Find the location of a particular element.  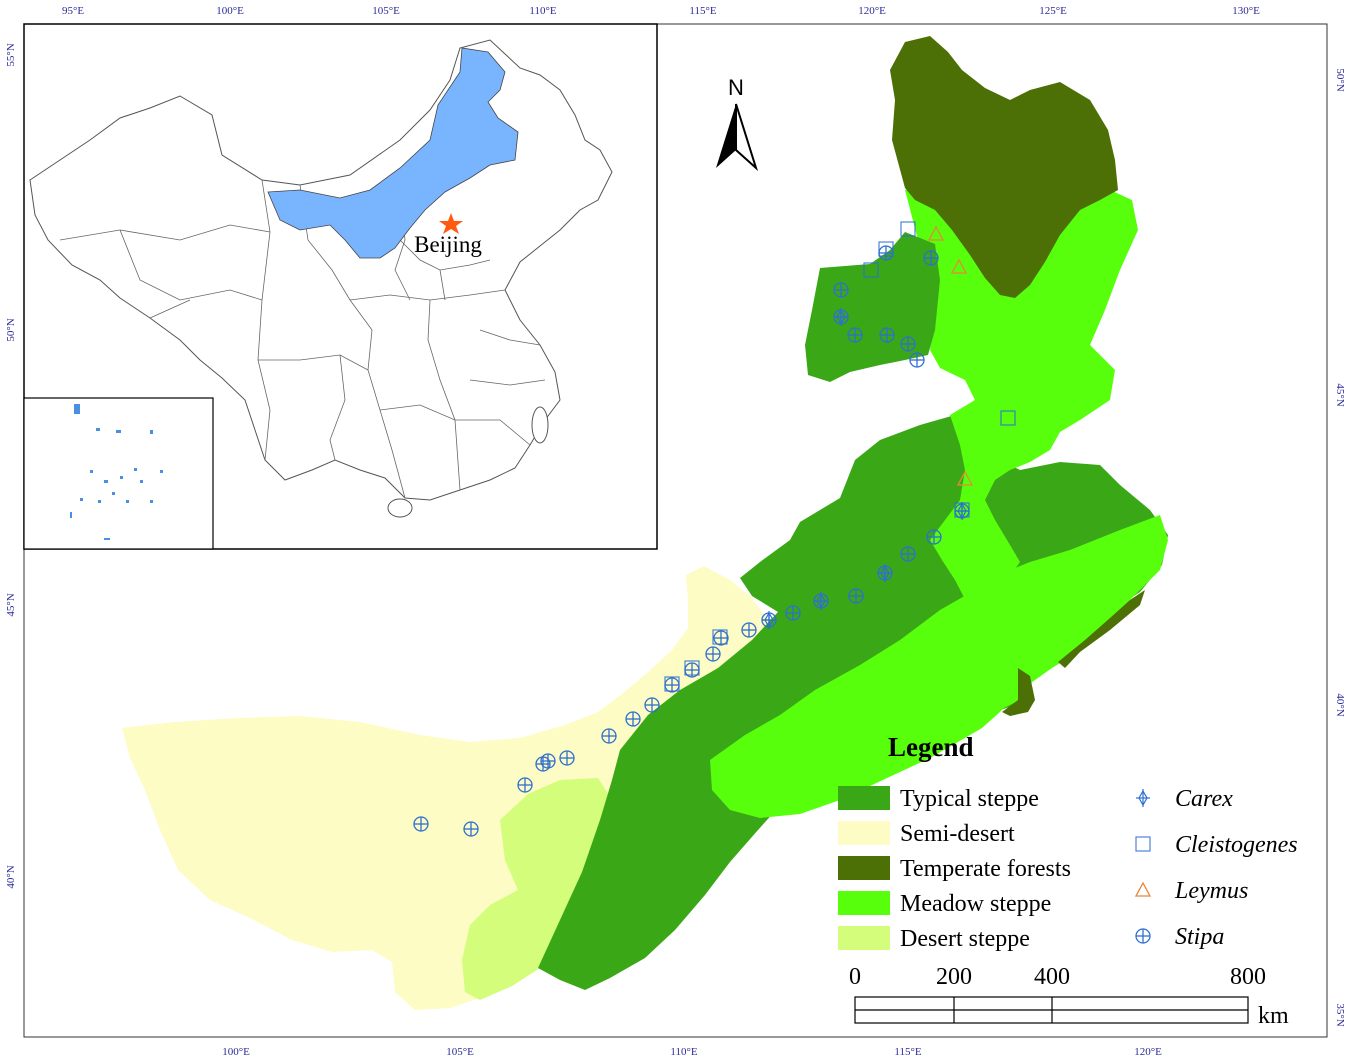

meadow-steppe-region-south is located at coordinates (939, 666).